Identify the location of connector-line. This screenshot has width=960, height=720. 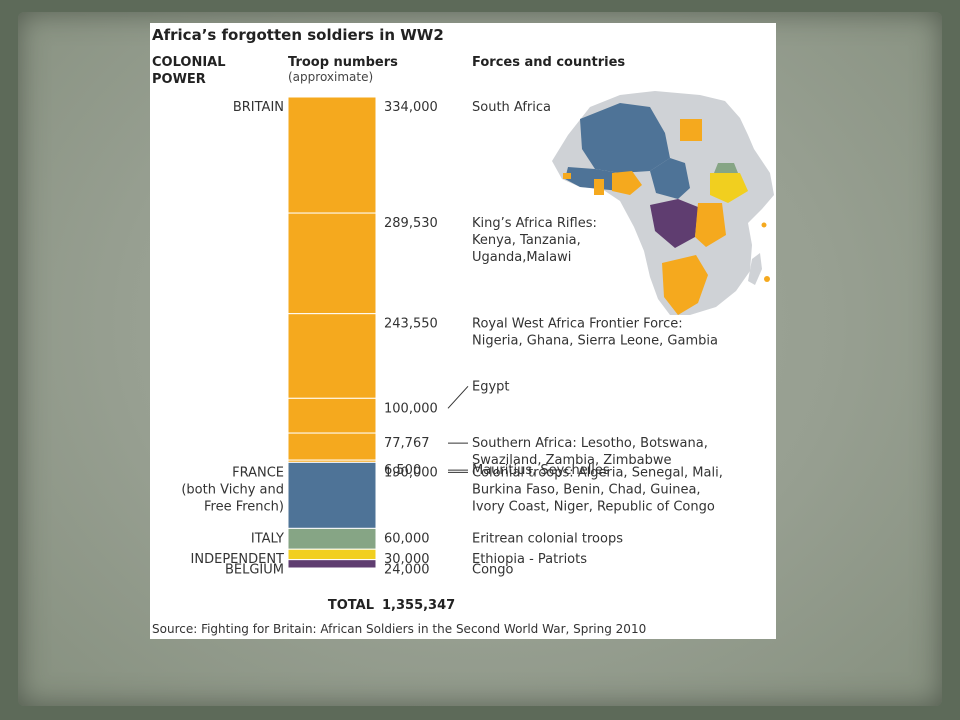
(458, 397).